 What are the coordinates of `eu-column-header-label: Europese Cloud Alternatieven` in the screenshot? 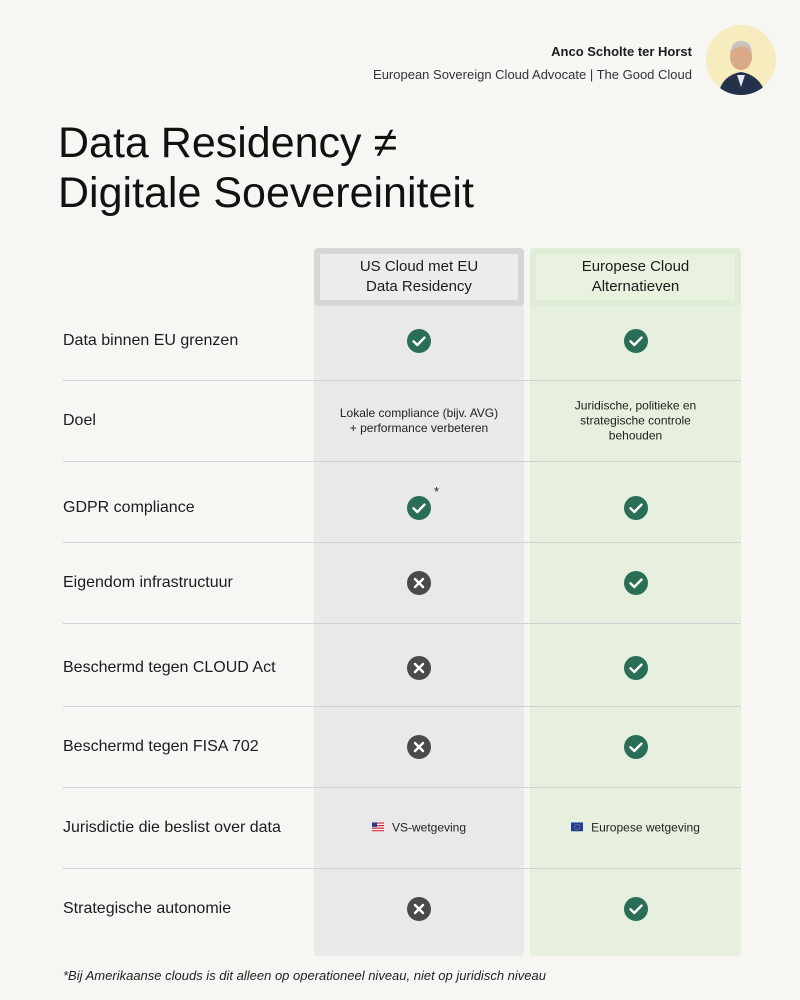 It's located at (635, 277).